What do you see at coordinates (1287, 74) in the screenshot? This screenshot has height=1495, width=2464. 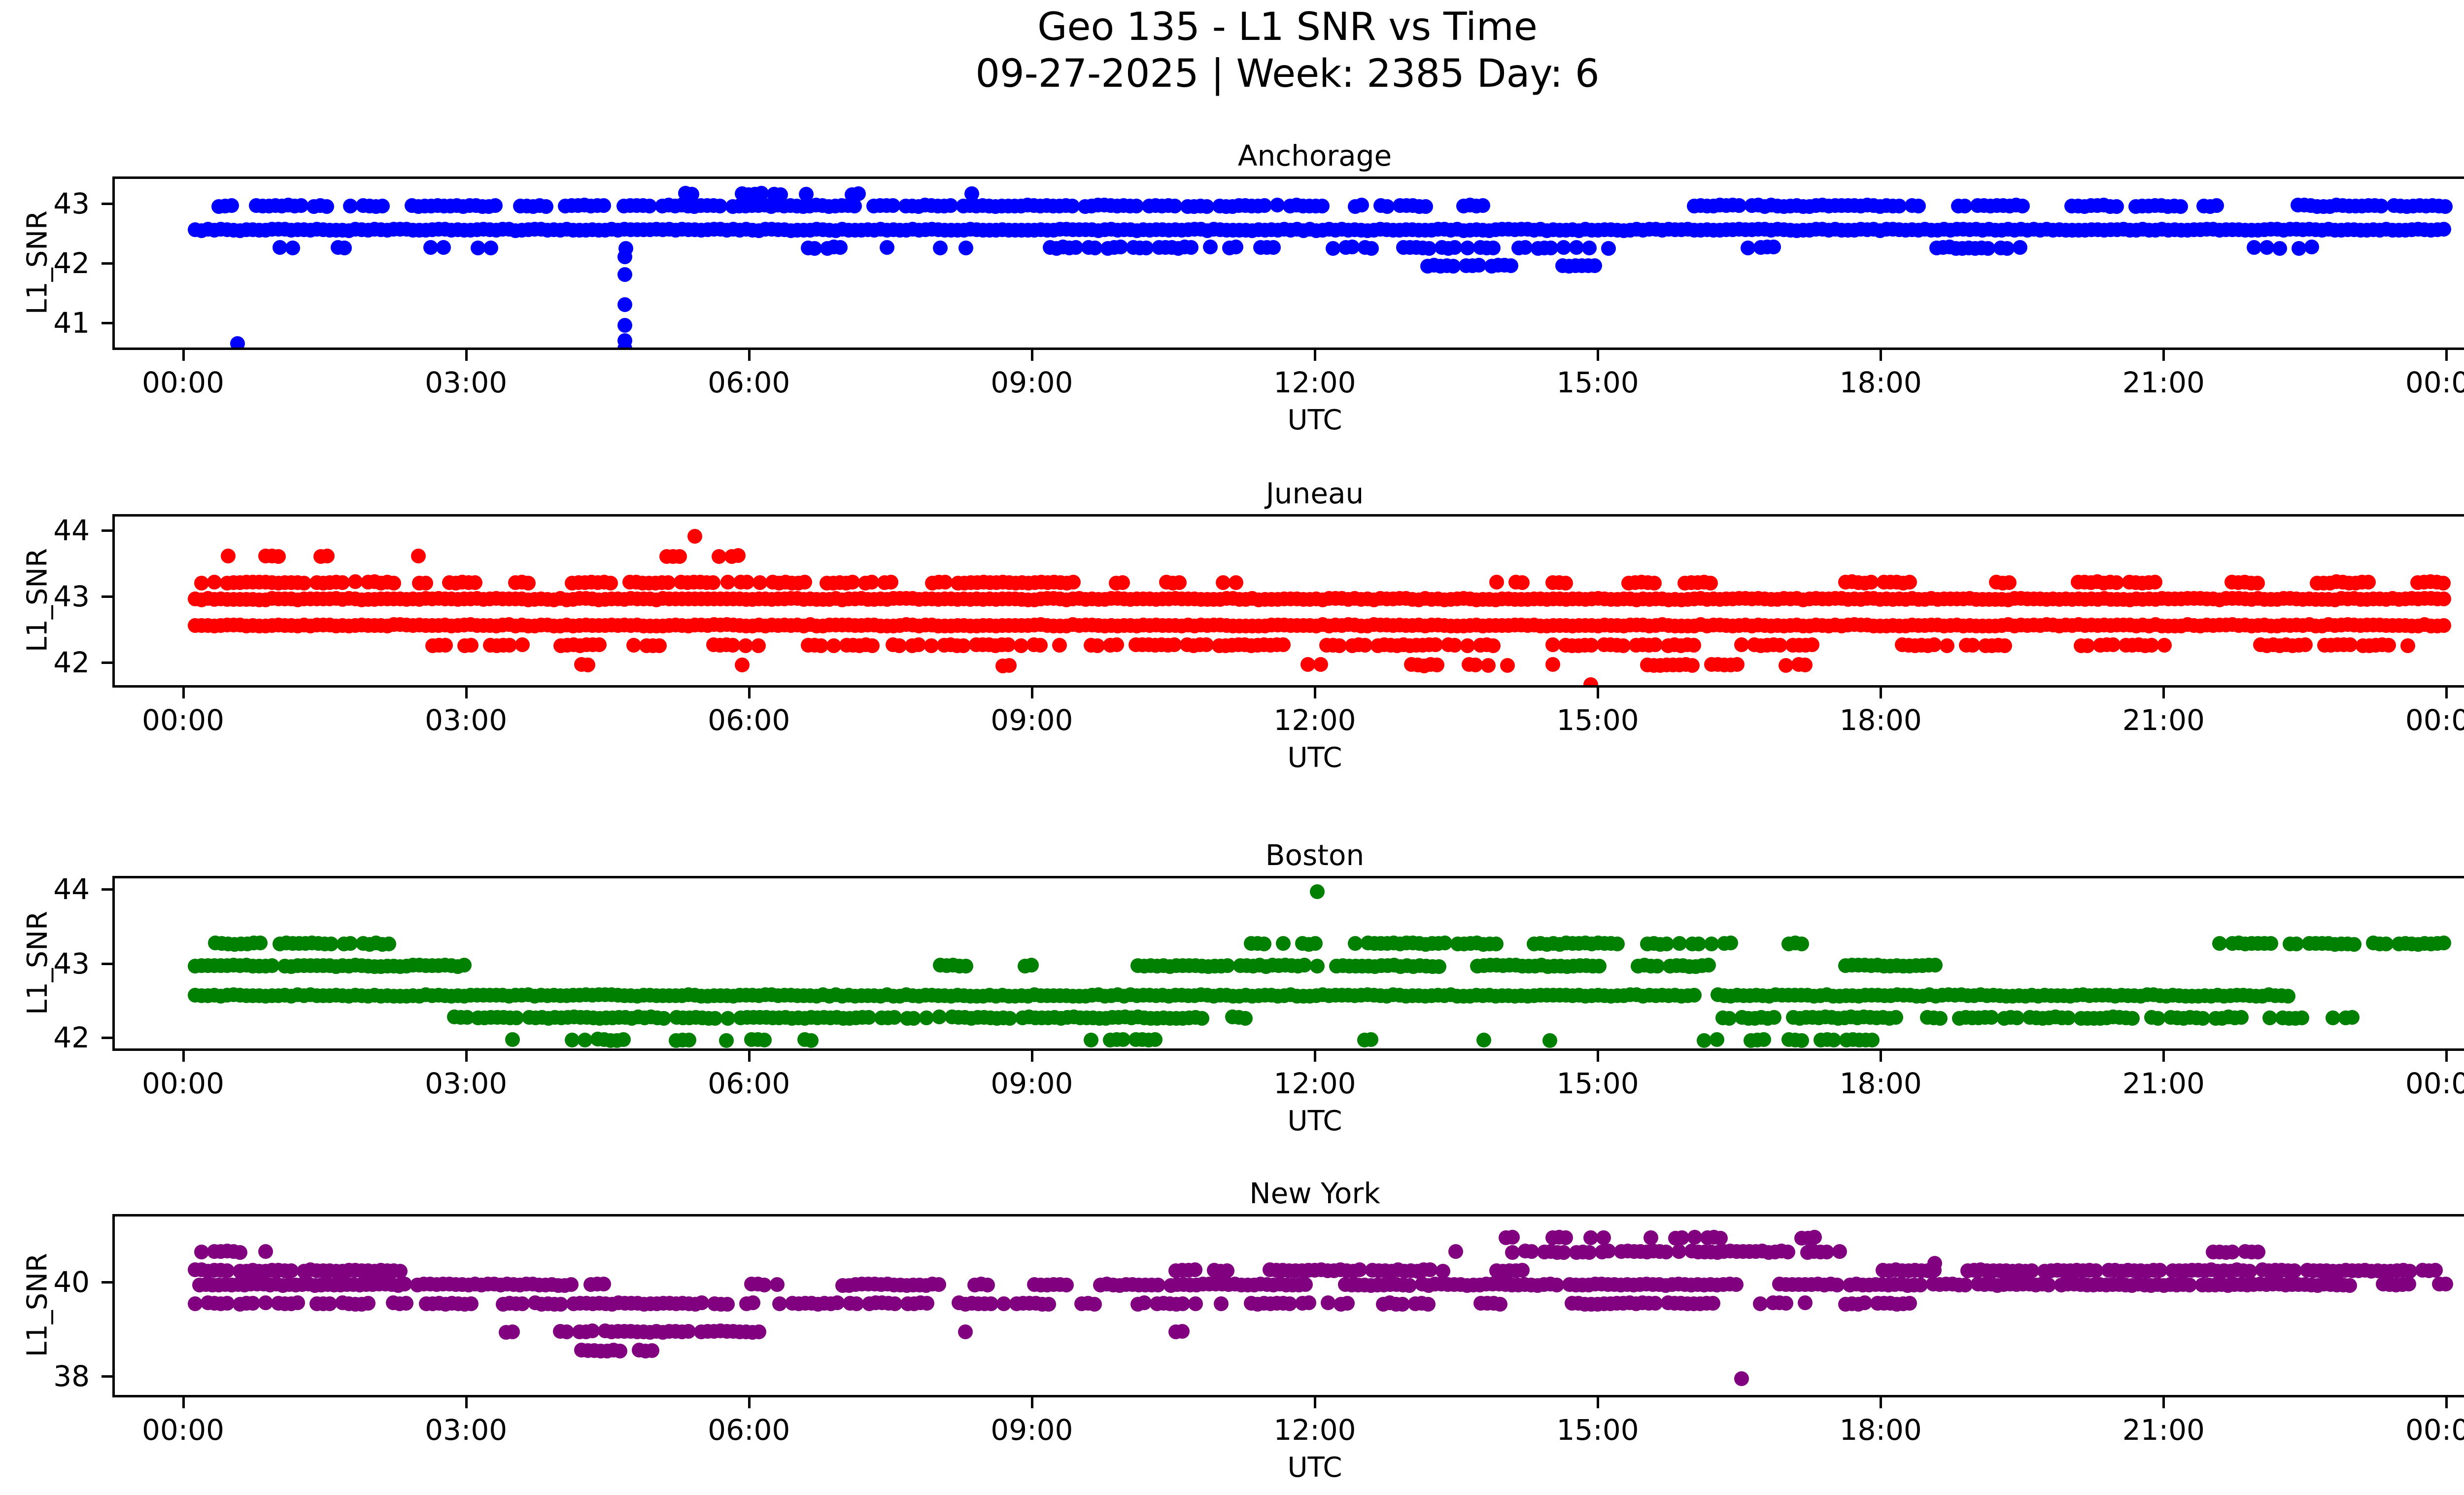 I see `figure-title-line2: 09-27-2025 | Week: 2385 Day: 6` at bounding box center [1287, 74].